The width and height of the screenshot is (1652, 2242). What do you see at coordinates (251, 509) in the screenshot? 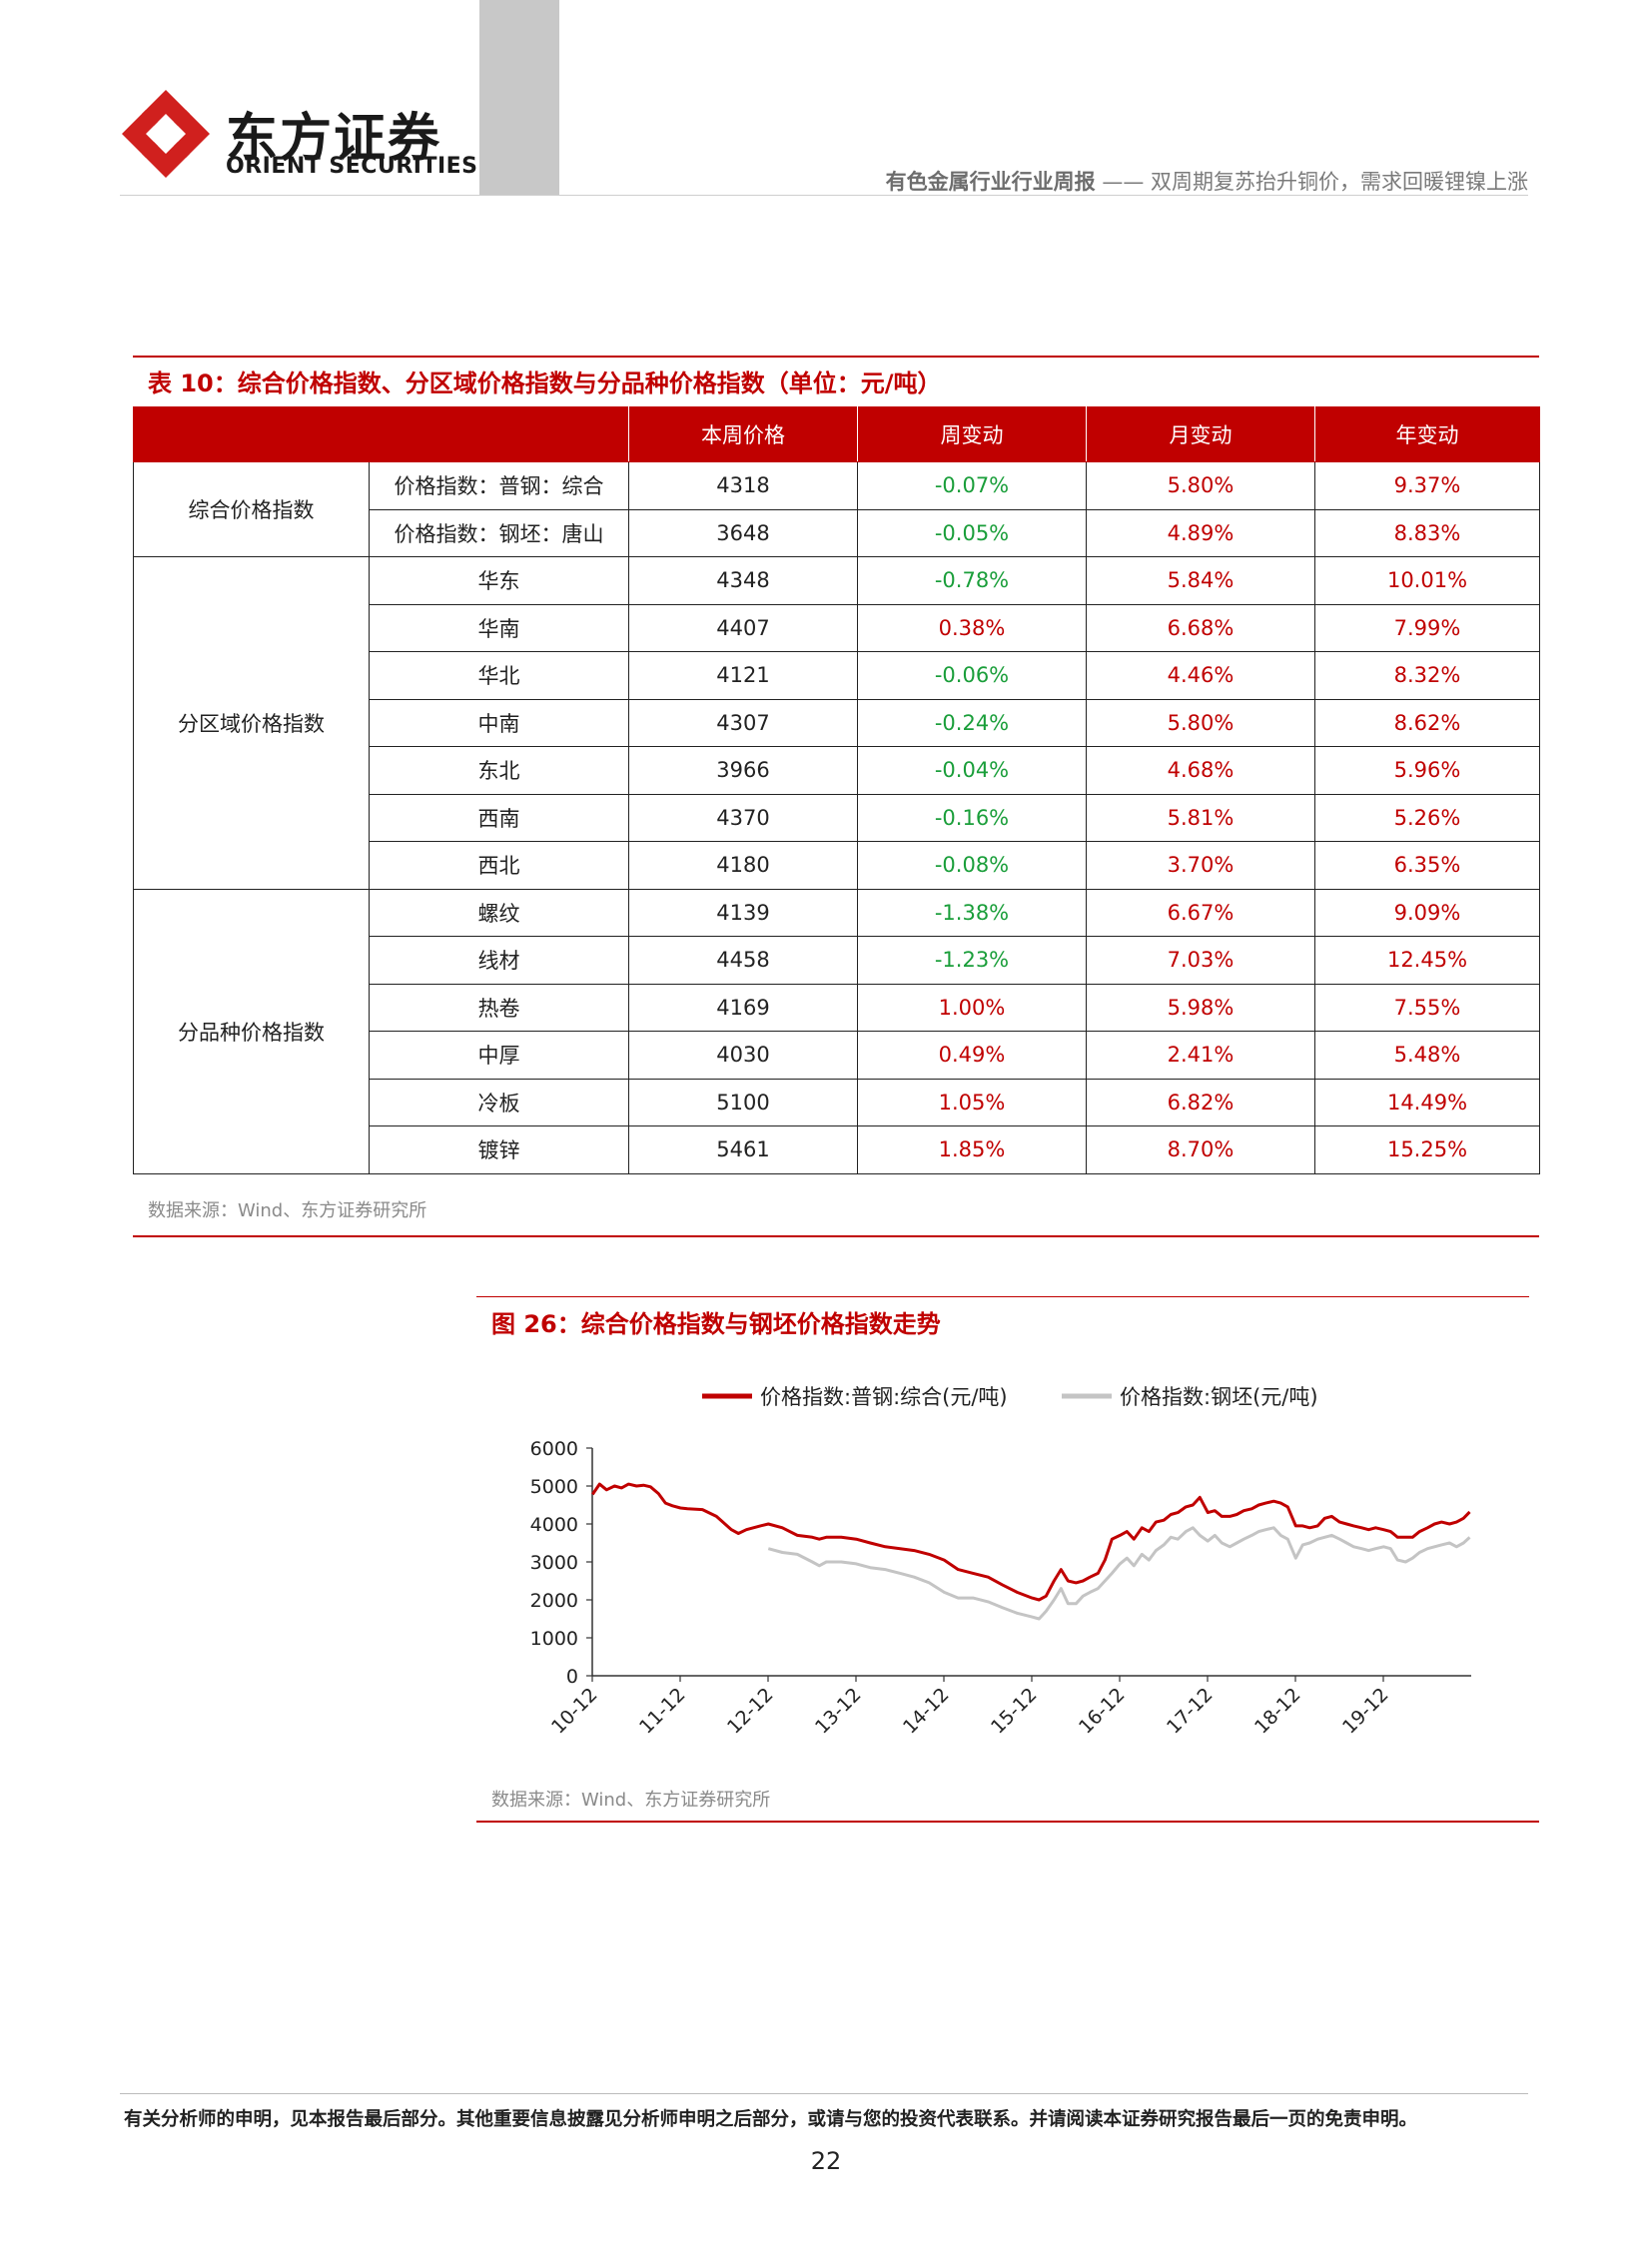
I see `category-cell: 综合价格指数` at bounding box center [251, 509].